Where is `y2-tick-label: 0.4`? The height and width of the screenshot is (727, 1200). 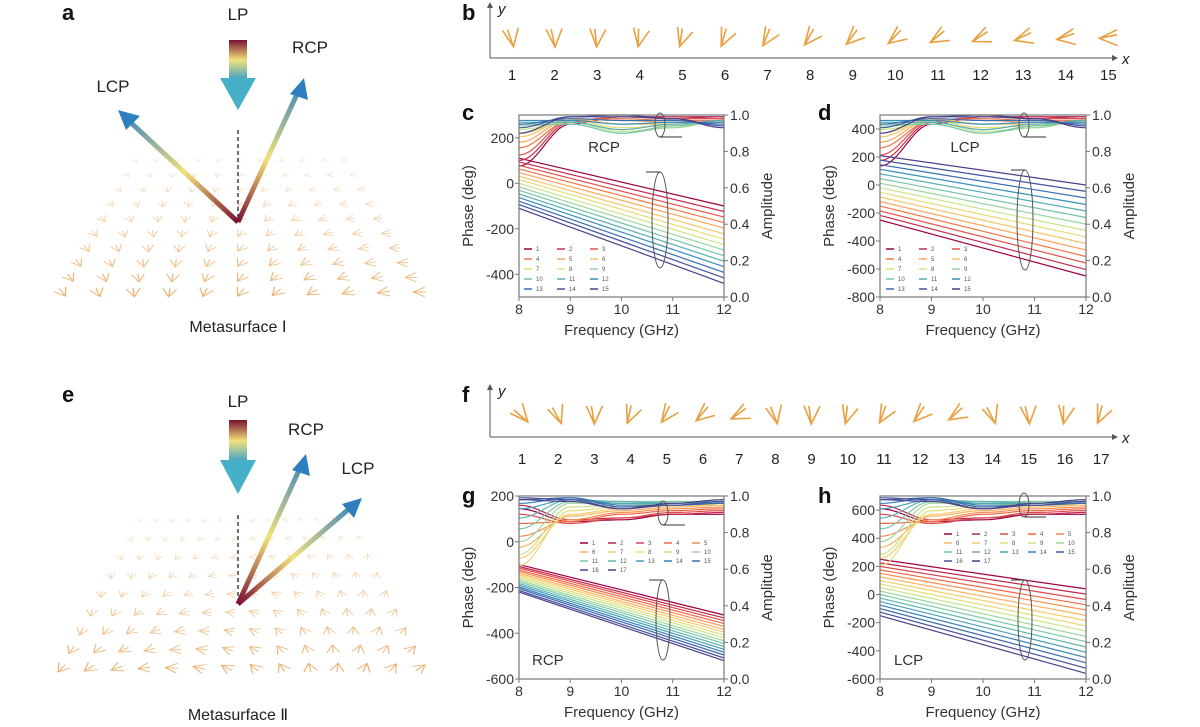
y2-tick-label: 0.4 is located at coordinates (740, 224).